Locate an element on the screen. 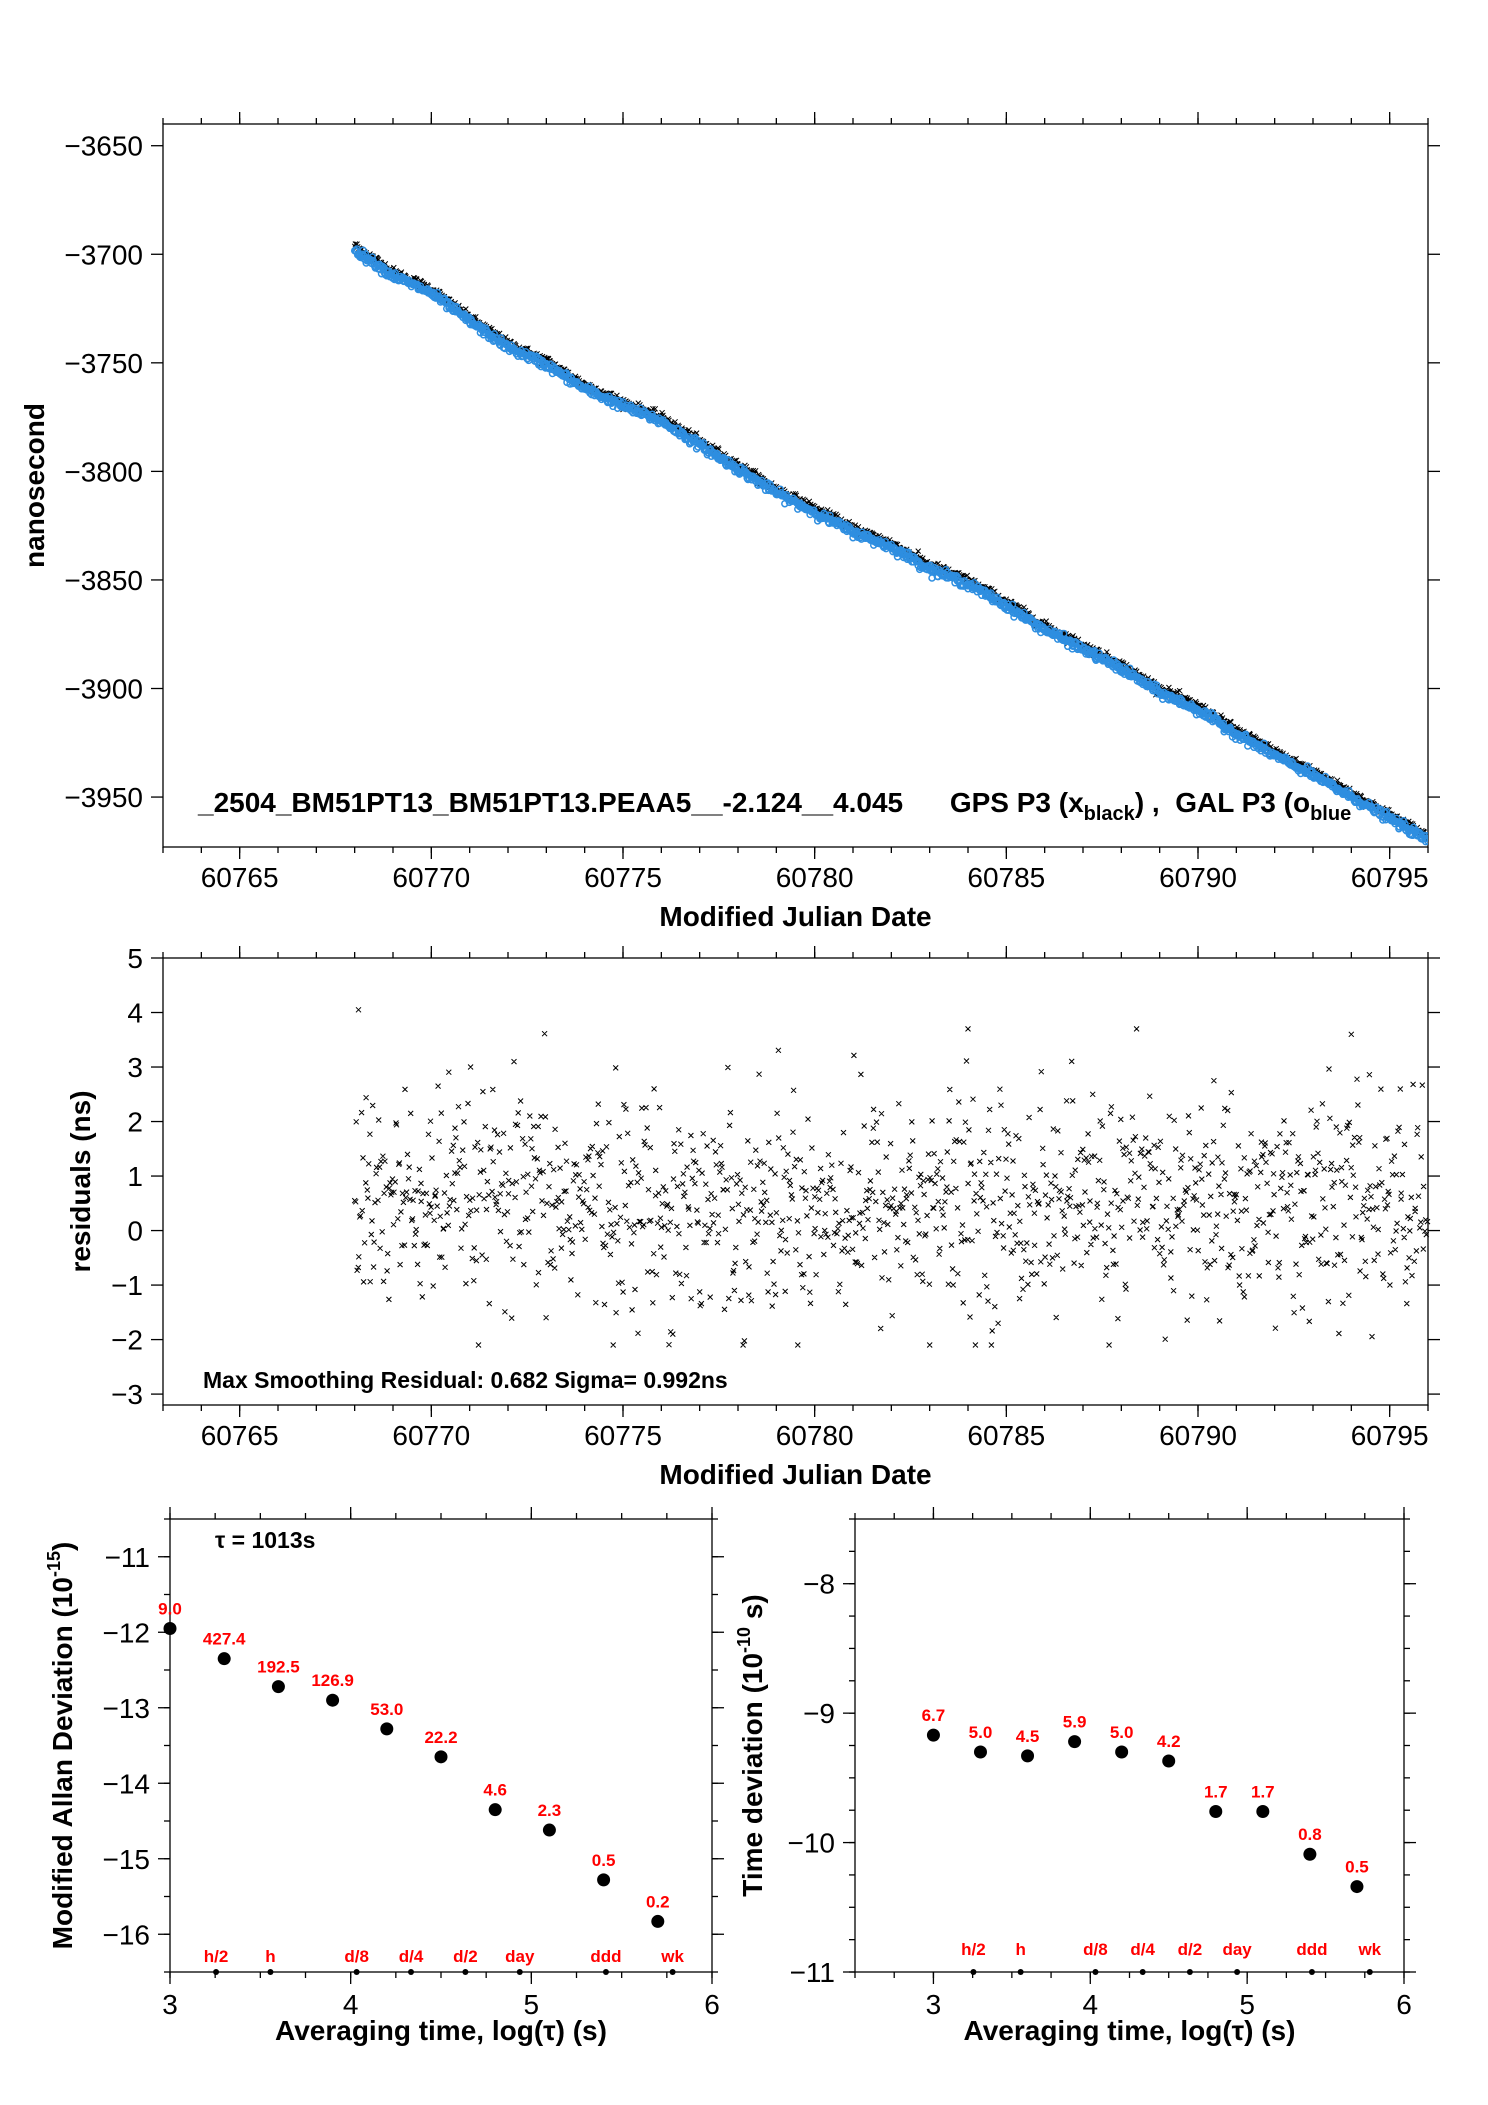  y-label-part: Time deviation (10 is located at coordinates (752, 1775).